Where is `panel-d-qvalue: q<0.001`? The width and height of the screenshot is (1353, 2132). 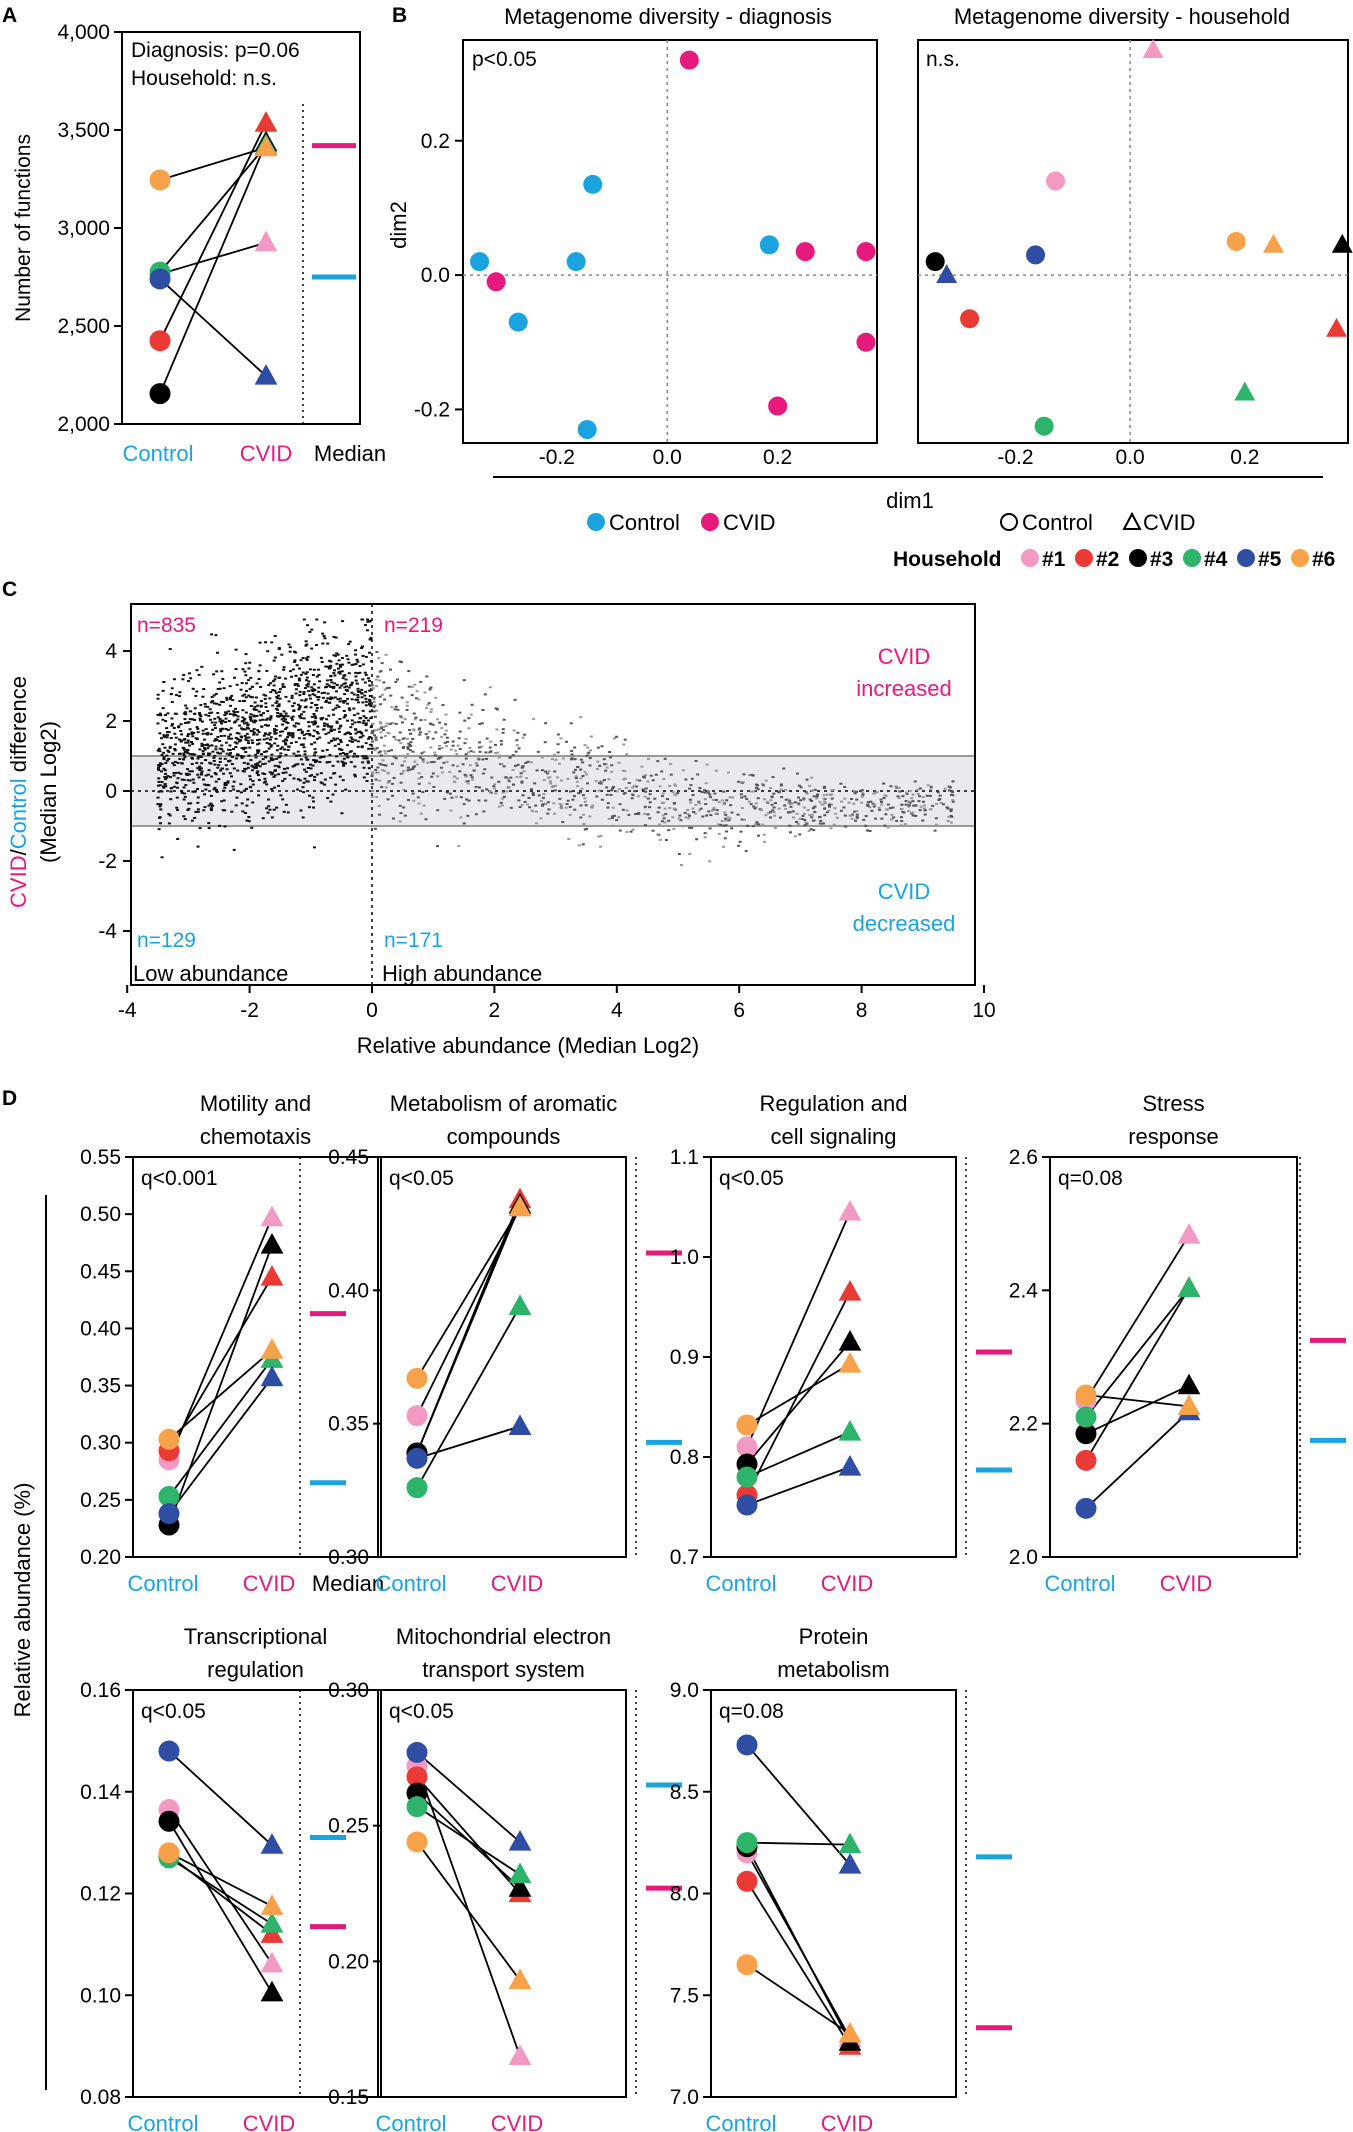
panel-d-qvalue: q<0.001 is located at coordinates (179, 1178).